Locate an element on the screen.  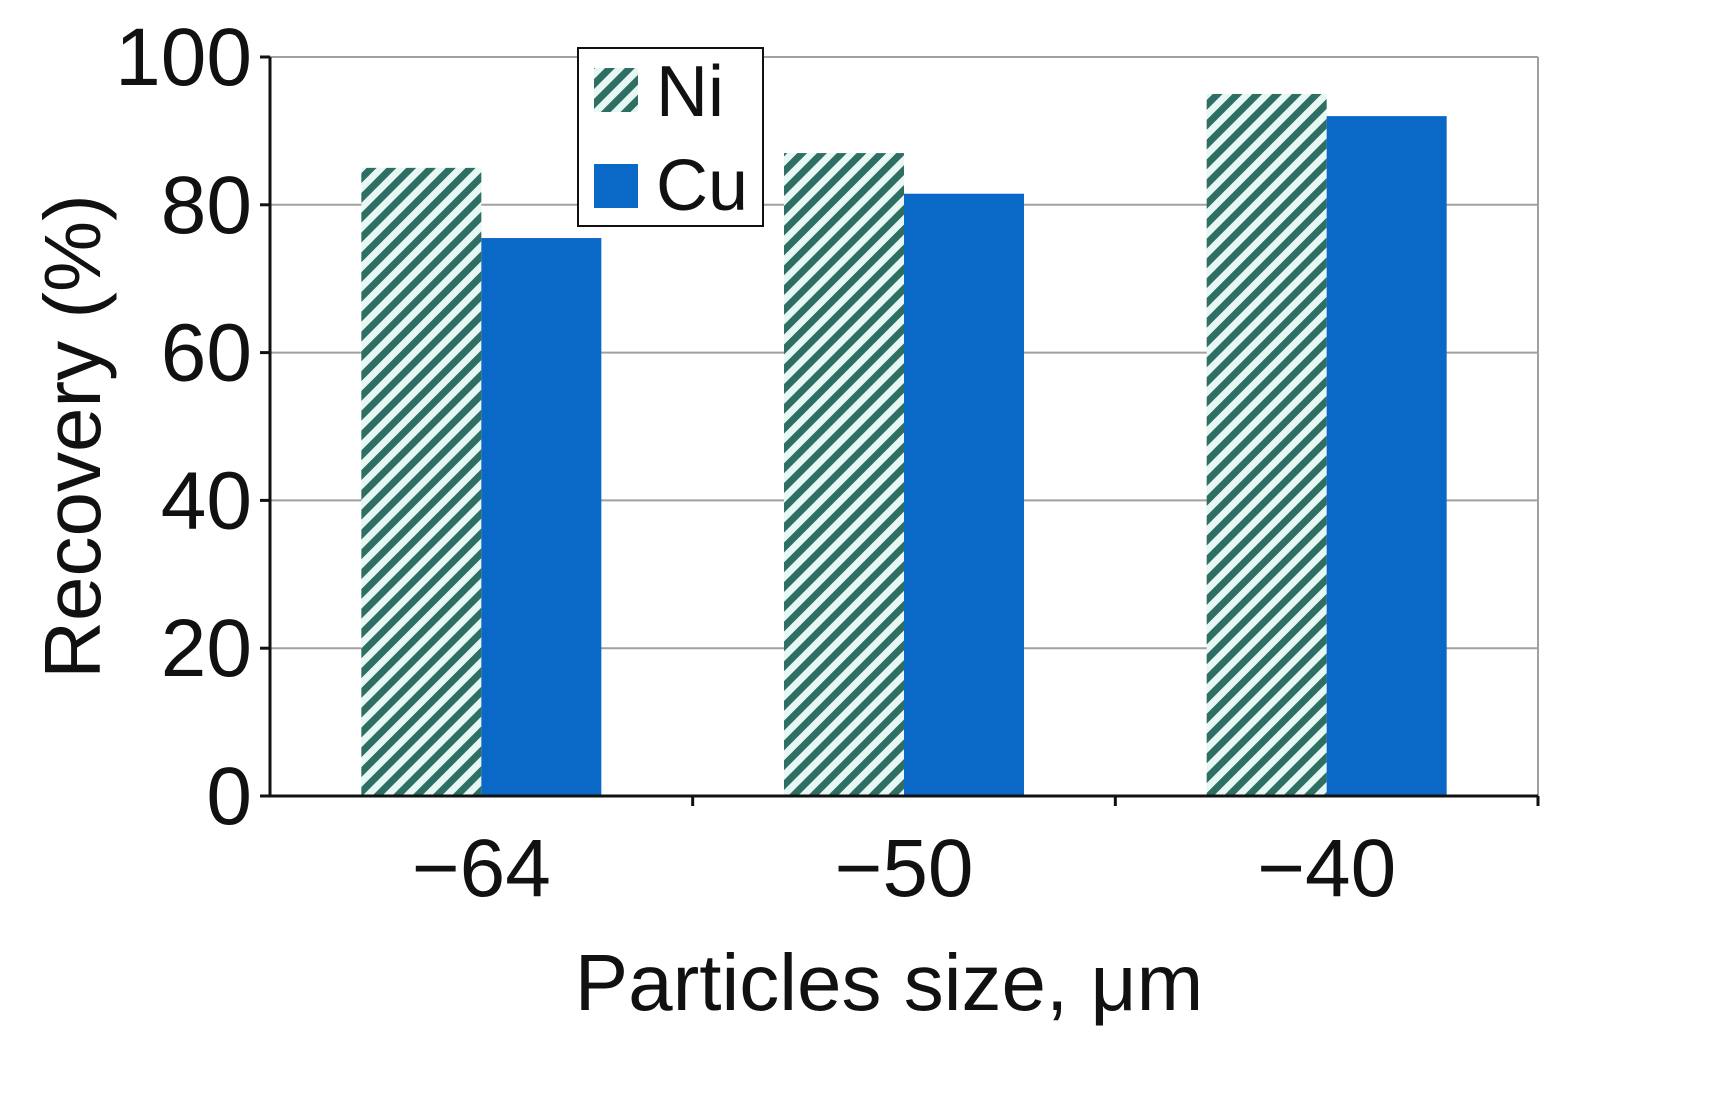
legend-swatch-ni is located at coordinates (616, 90).